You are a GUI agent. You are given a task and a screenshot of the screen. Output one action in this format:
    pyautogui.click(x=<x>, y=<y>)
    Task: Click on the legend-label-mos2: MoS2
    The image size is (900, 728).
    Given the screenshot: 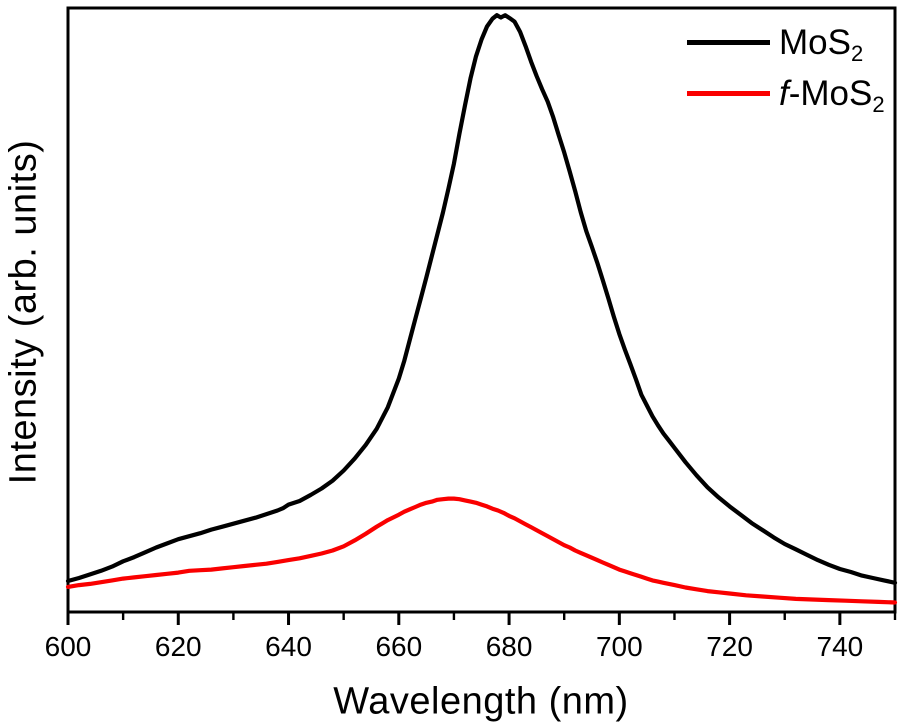 What is the action you would take?
    pyautogui.click(x=821, y=44)
    